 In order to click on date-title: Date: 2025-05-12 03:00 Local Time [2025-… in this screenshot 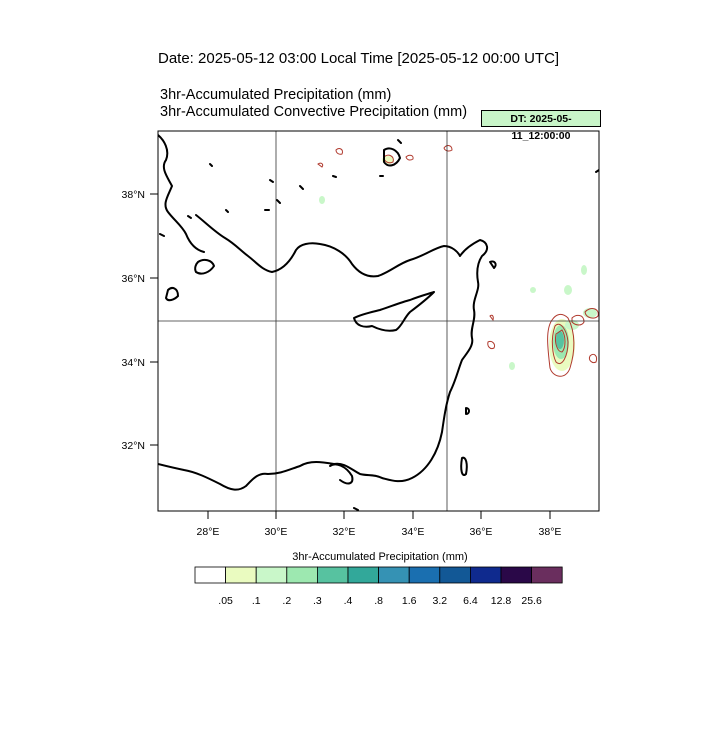, I will do `click(359, 58)`.